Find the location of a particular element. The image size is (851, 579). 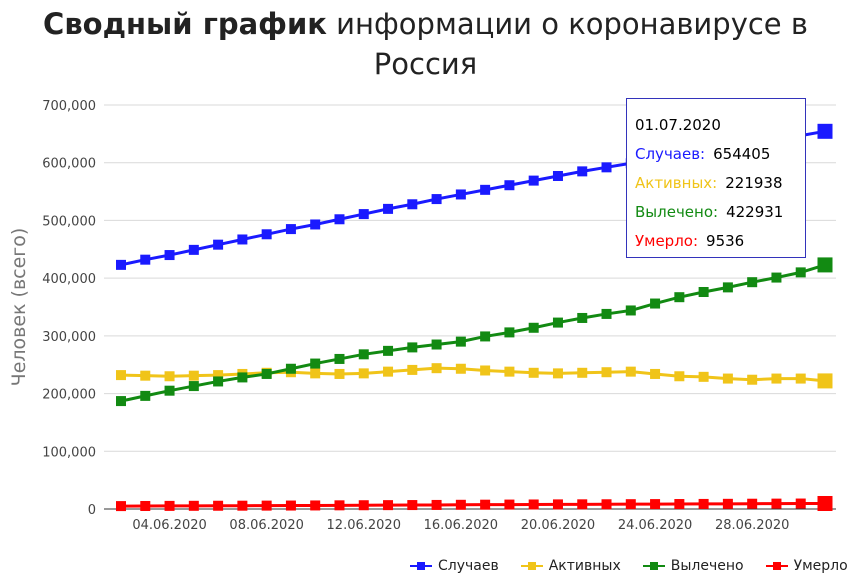

tooltip-label-3: Умерло: is located at coordinates (667, 241).